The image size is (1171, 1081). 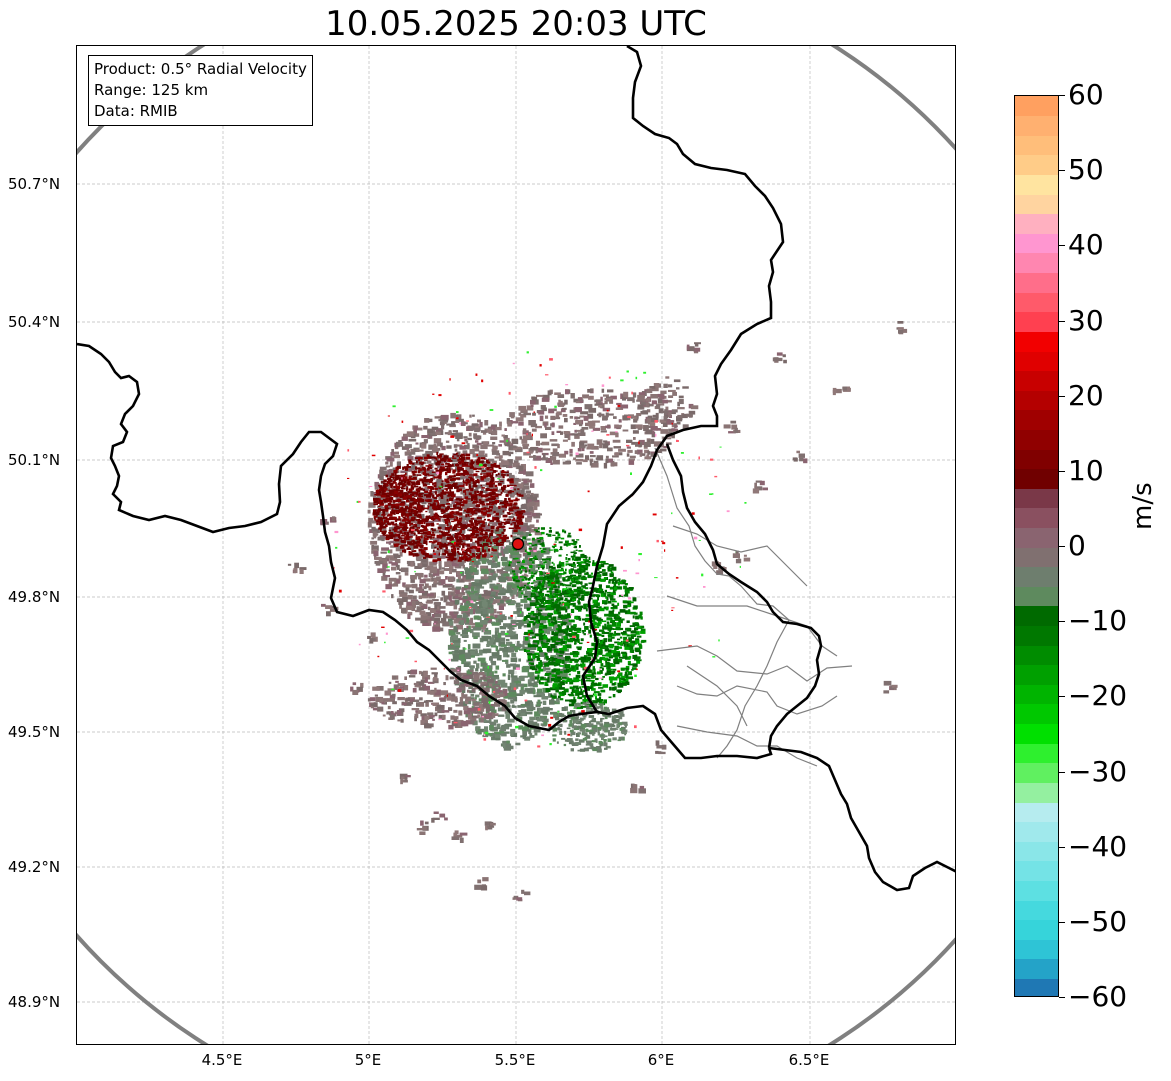 What do you see at coordinates (1098, 696) in the screenshot?
I see `colorbar-tick-label: −20` at bounding box center [1098, 696].